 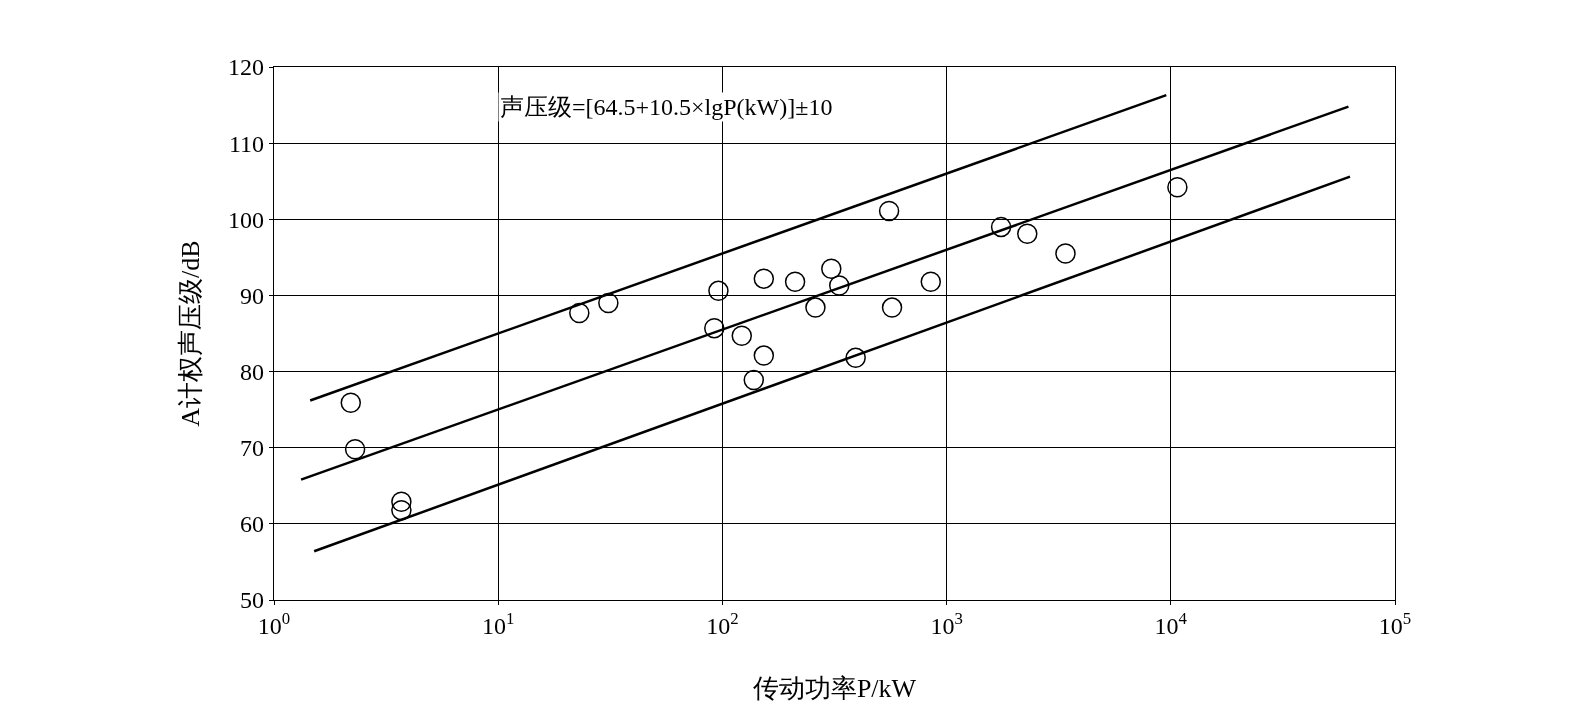 What do you see at coordinates (252, 448) in the screenshot?
I see `y-tick-label: 70` at bounding box center [252, 448].